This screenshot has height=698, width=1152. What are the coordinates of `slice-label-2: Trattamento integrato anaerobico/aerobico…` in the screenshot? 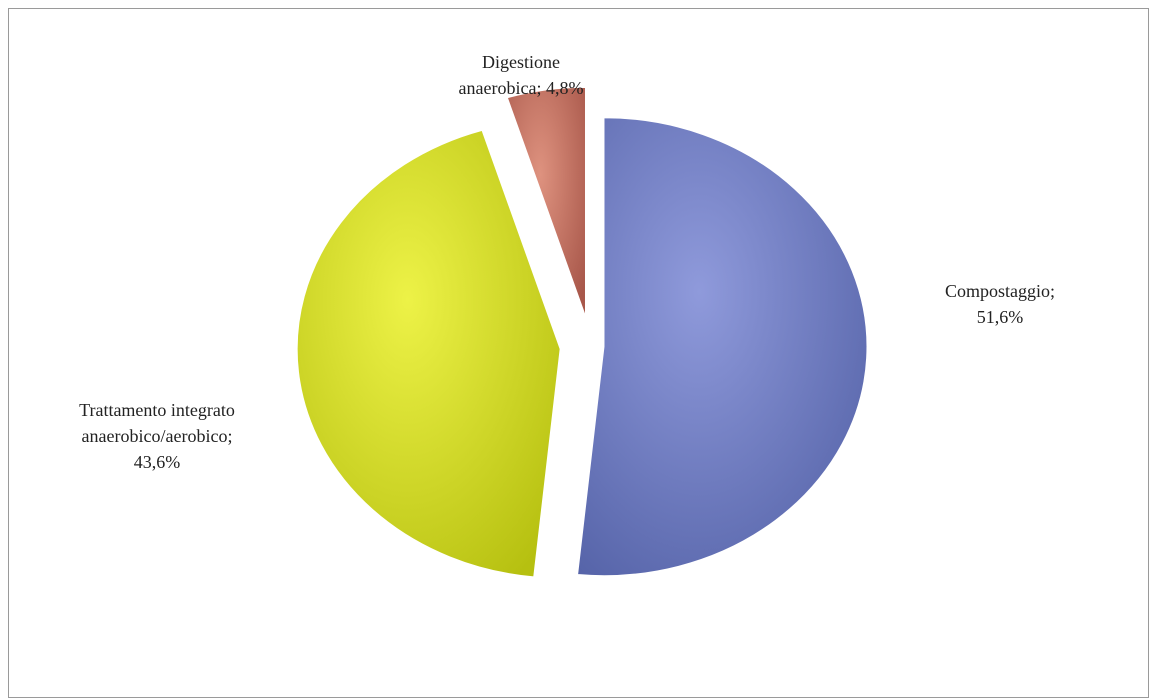 It's located at (157, 436).